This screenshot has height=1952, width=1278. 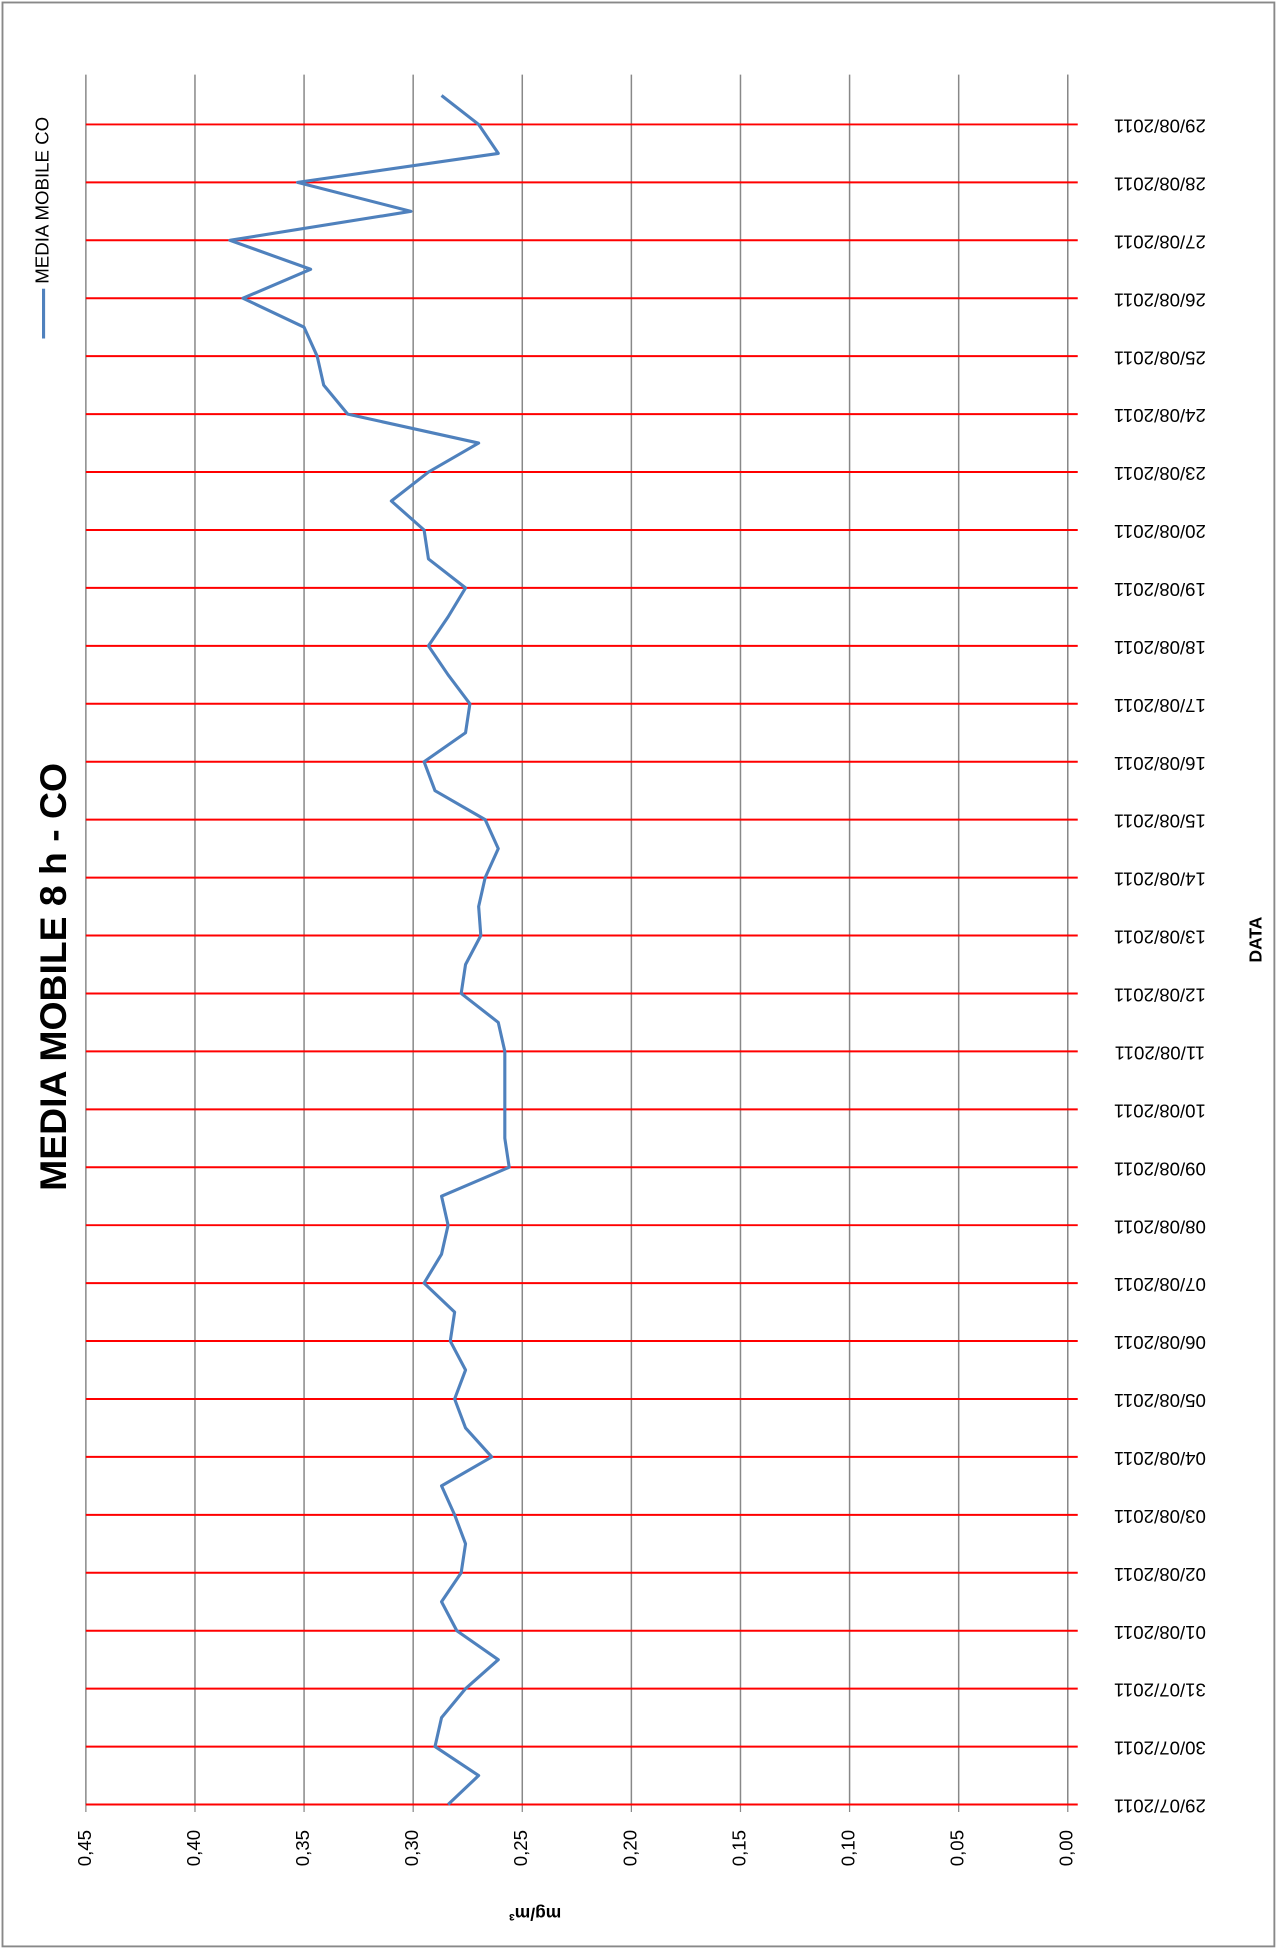 I want to click on legend-label: MEDIA MOBILE CO, so click(x=41, y=200).